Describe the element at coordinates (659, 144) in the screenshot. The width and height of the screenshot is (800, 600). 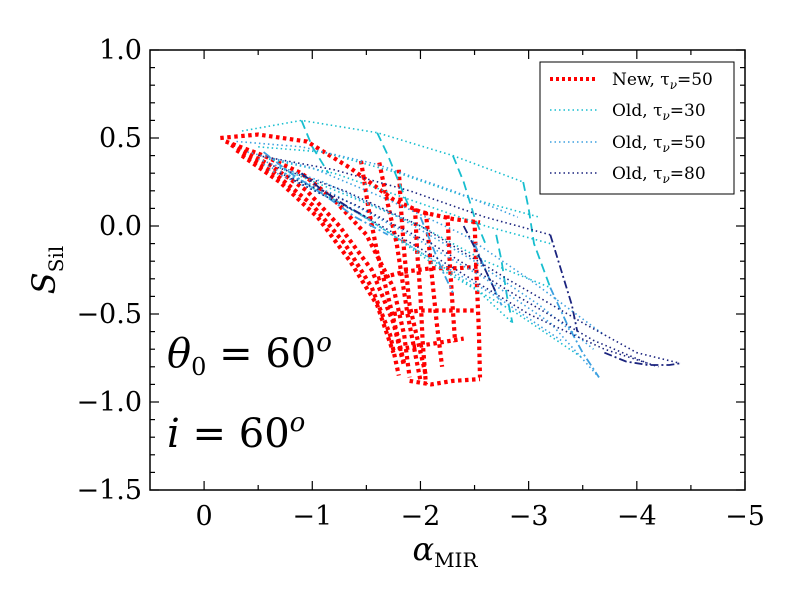
I see `legend-label-old-50: Old, τν=50` at that location.